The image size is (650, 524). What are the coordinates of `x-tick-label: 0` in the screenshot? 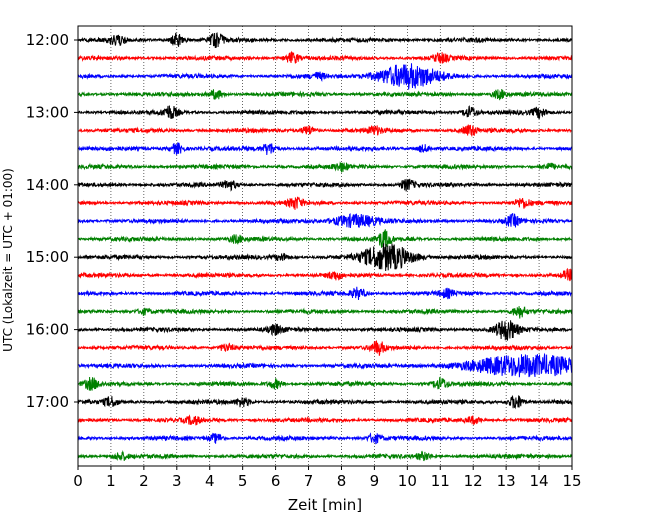 It's located at (78, 481).